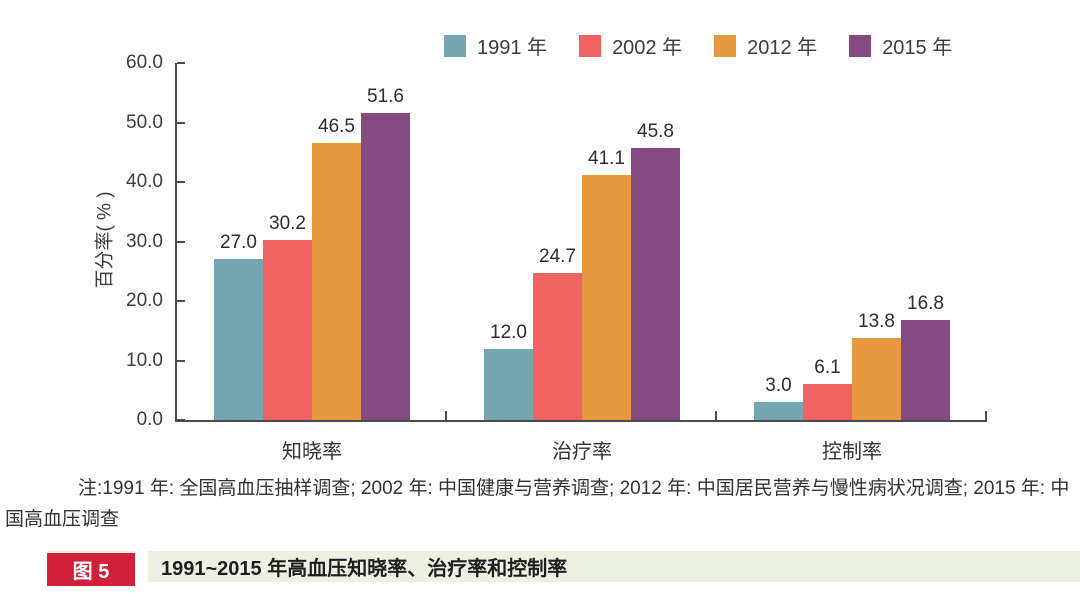 The width and height of the screenshot is (1080, 613). I want to click on y-axis-tick-label: 20.0, so click(144, 300).